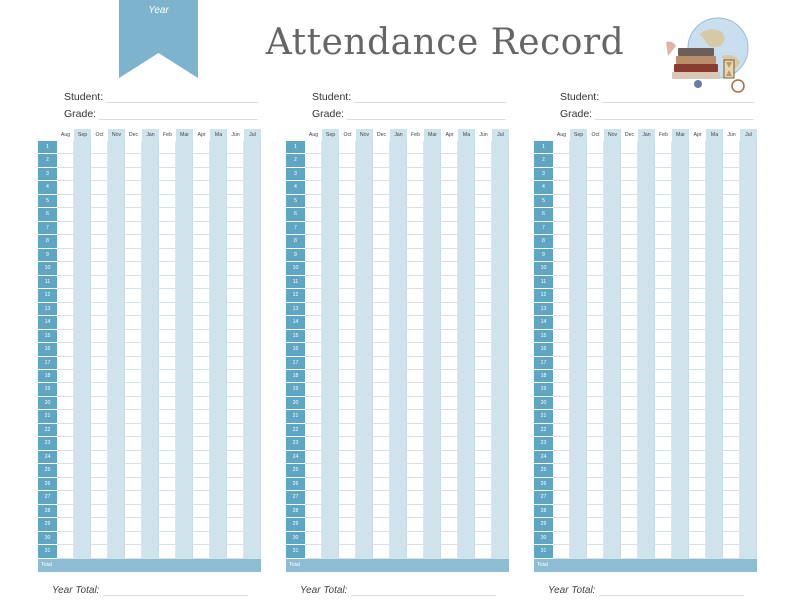 This screenshot has width=794, height=610. I want to click on grade-label: Grade:, so click(80, 114).